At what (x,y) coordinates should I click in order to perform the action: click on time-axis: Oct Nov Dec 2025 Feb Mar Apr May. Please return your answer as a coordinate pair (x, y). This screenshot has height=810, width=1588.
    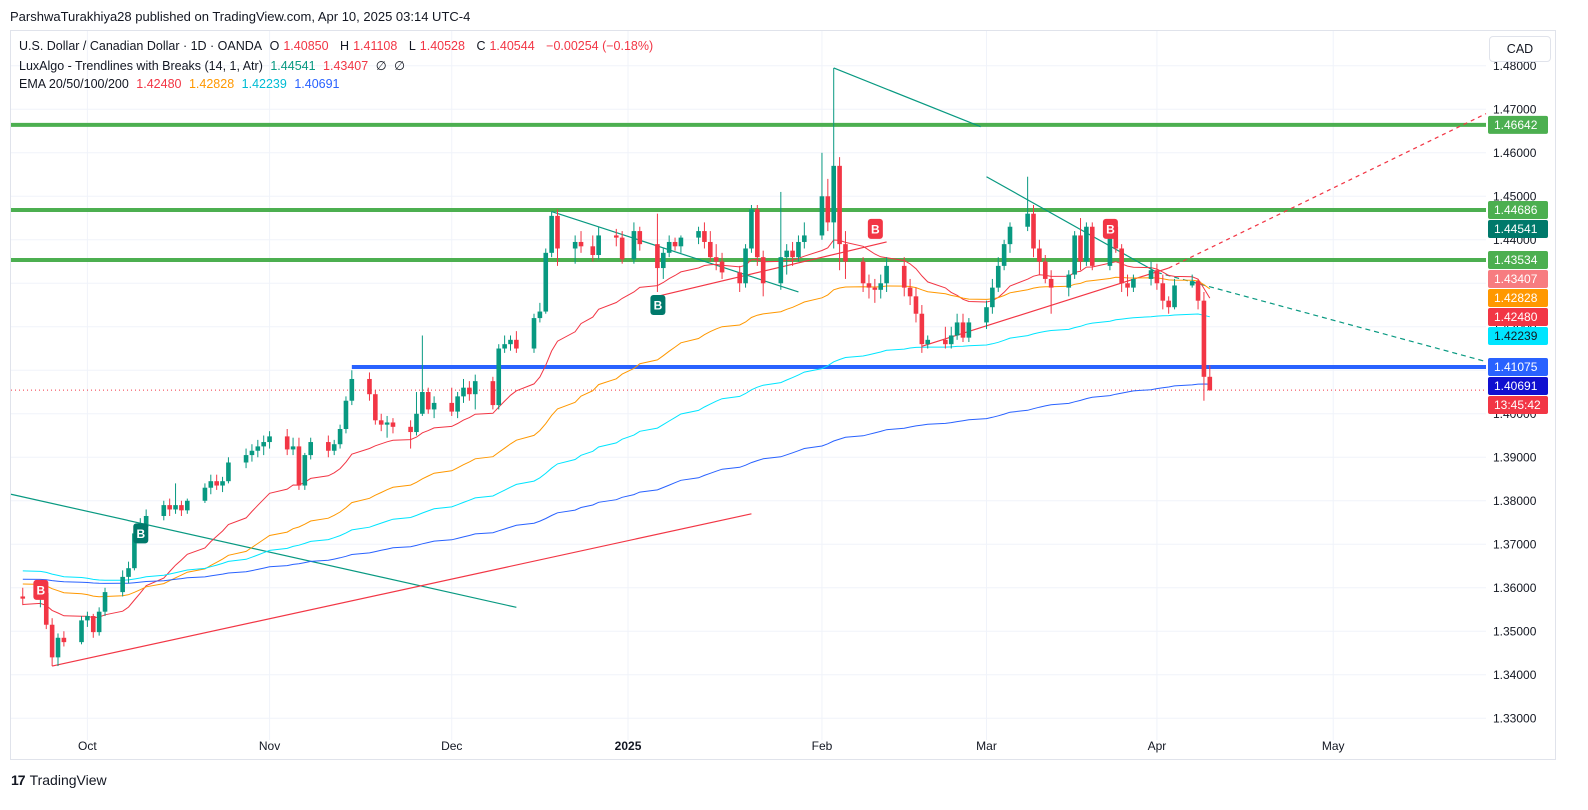
    Looking at the image, I should click on (711, 746).